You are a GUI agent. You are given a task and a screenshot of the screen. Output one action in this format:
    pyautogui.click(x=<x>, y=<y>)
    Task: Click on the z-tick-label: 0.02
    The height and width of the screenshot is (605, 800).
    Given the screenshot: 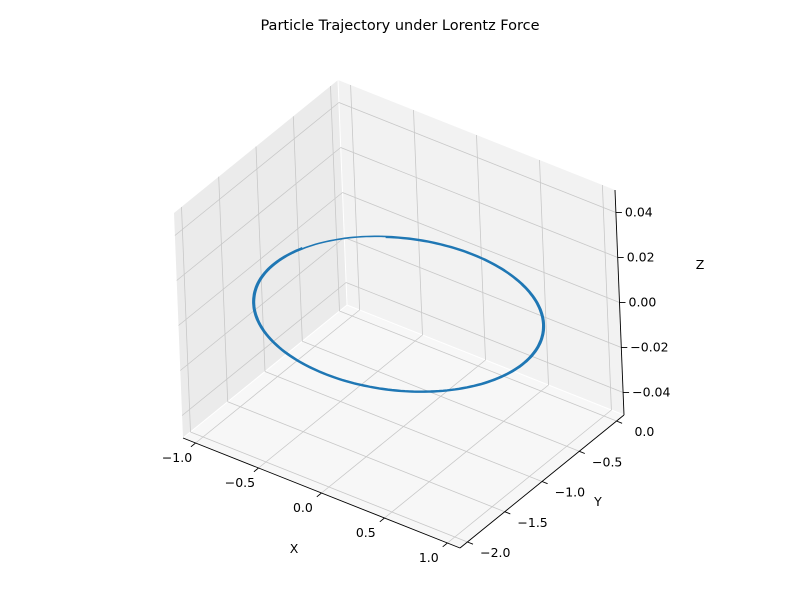 What is the action you would take?
    pyautogui.click(x=641, y=257)
    